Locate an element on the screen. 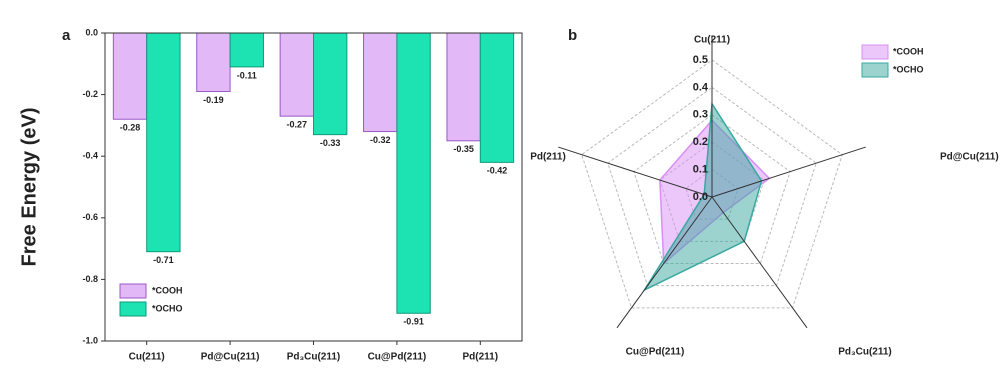  value-label: -0.27 is located at coordinates (297, 125).